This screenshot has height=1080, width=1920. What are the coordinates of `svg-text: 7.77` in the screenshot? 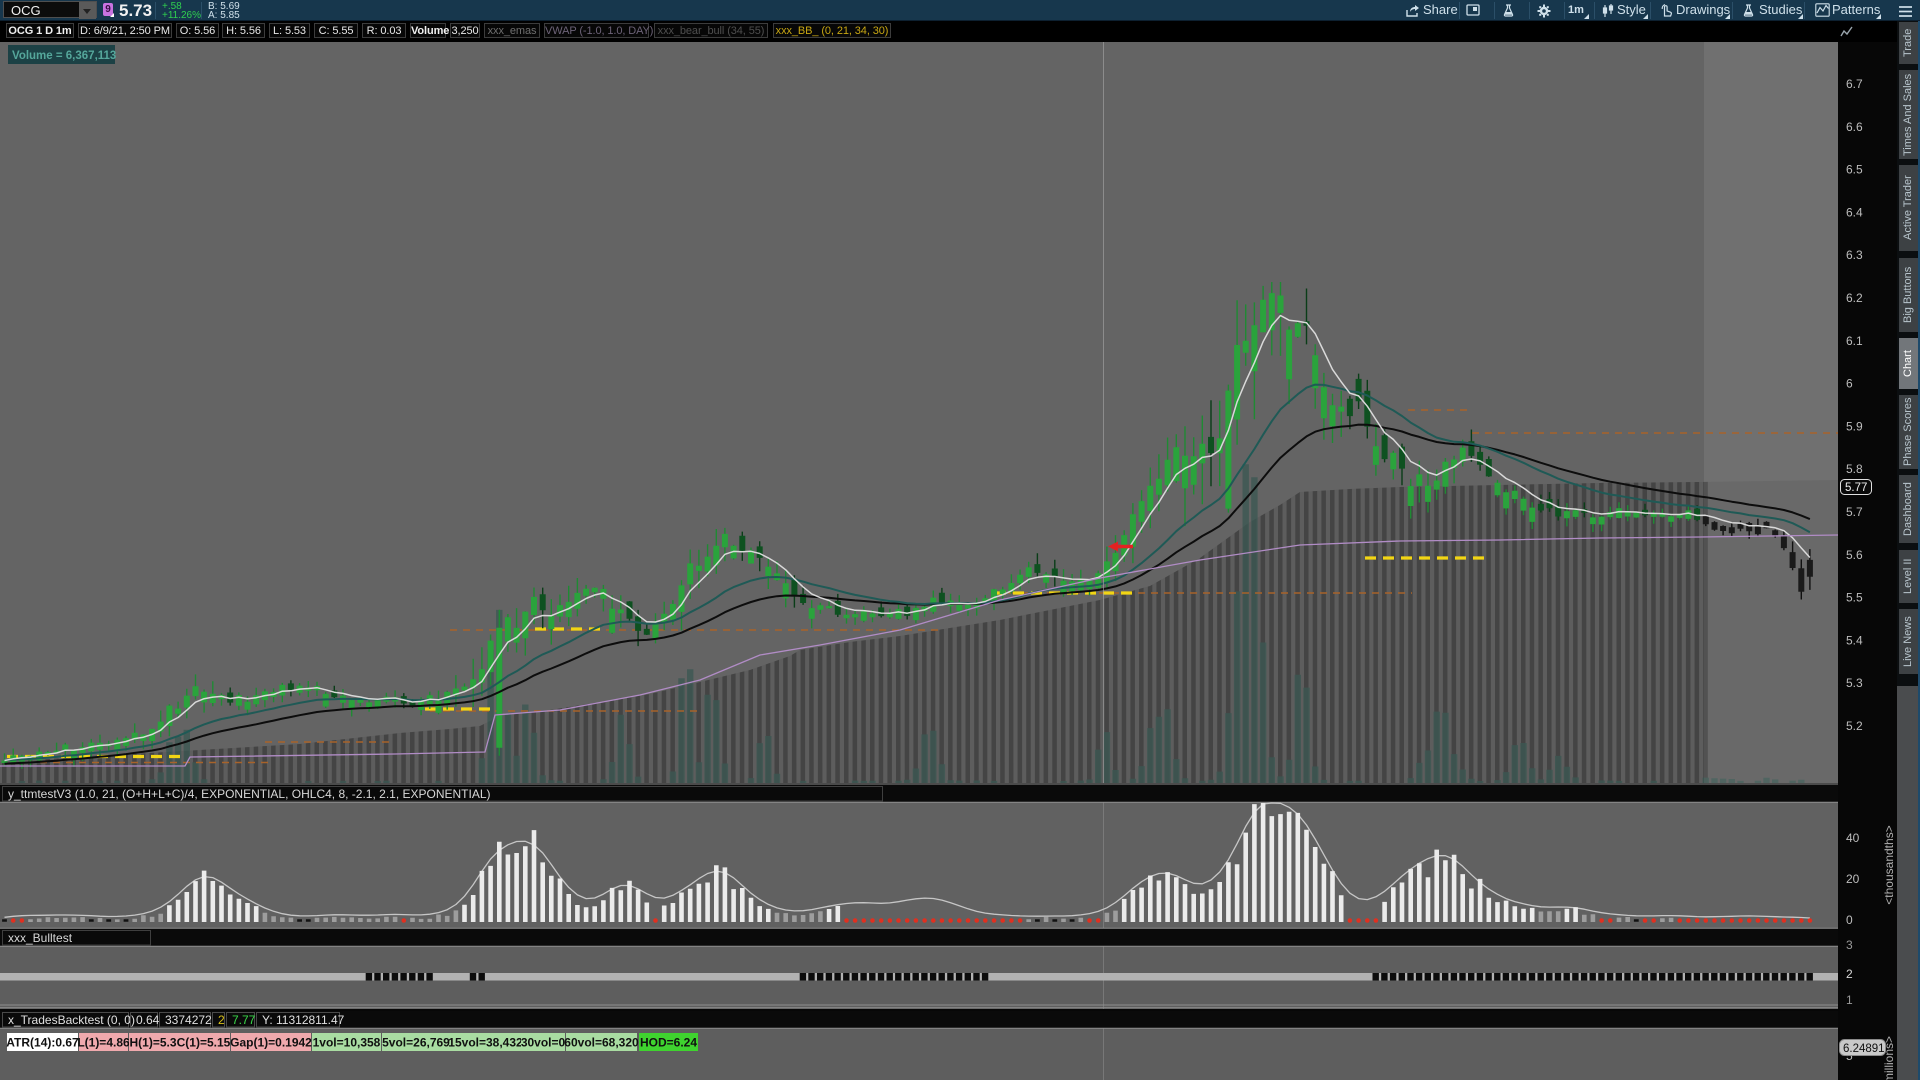 It's located at (244, 1020).